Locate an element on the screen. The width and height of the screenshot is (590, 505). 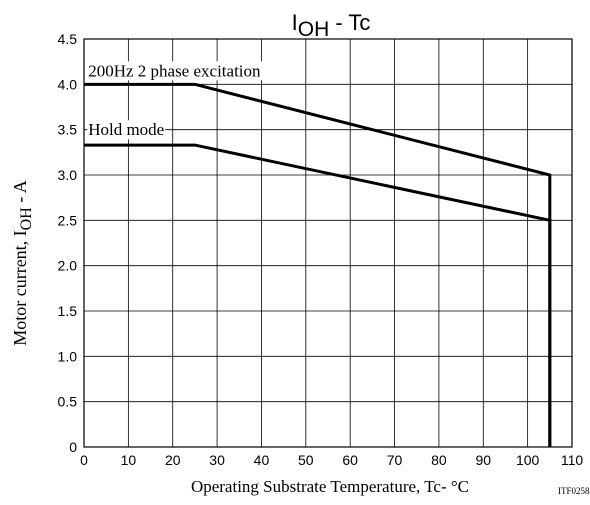
y-tick-label: 0 is located at coordinates (73, 447).